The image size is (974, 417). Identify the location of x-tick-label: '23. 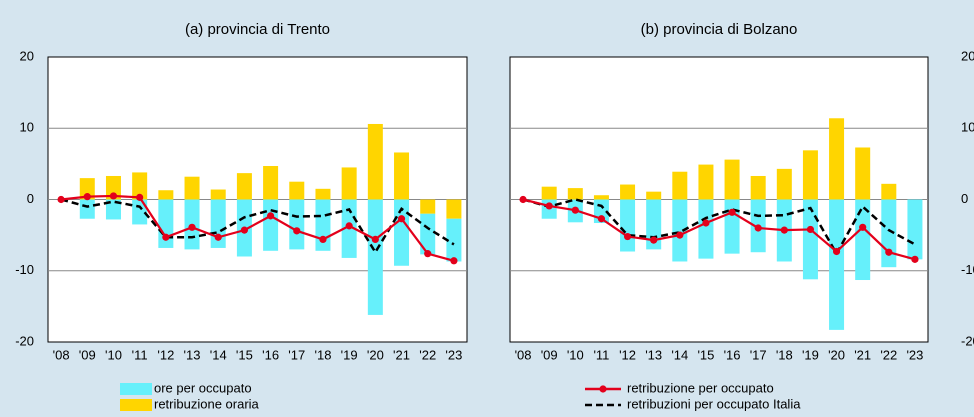
(914, 354).